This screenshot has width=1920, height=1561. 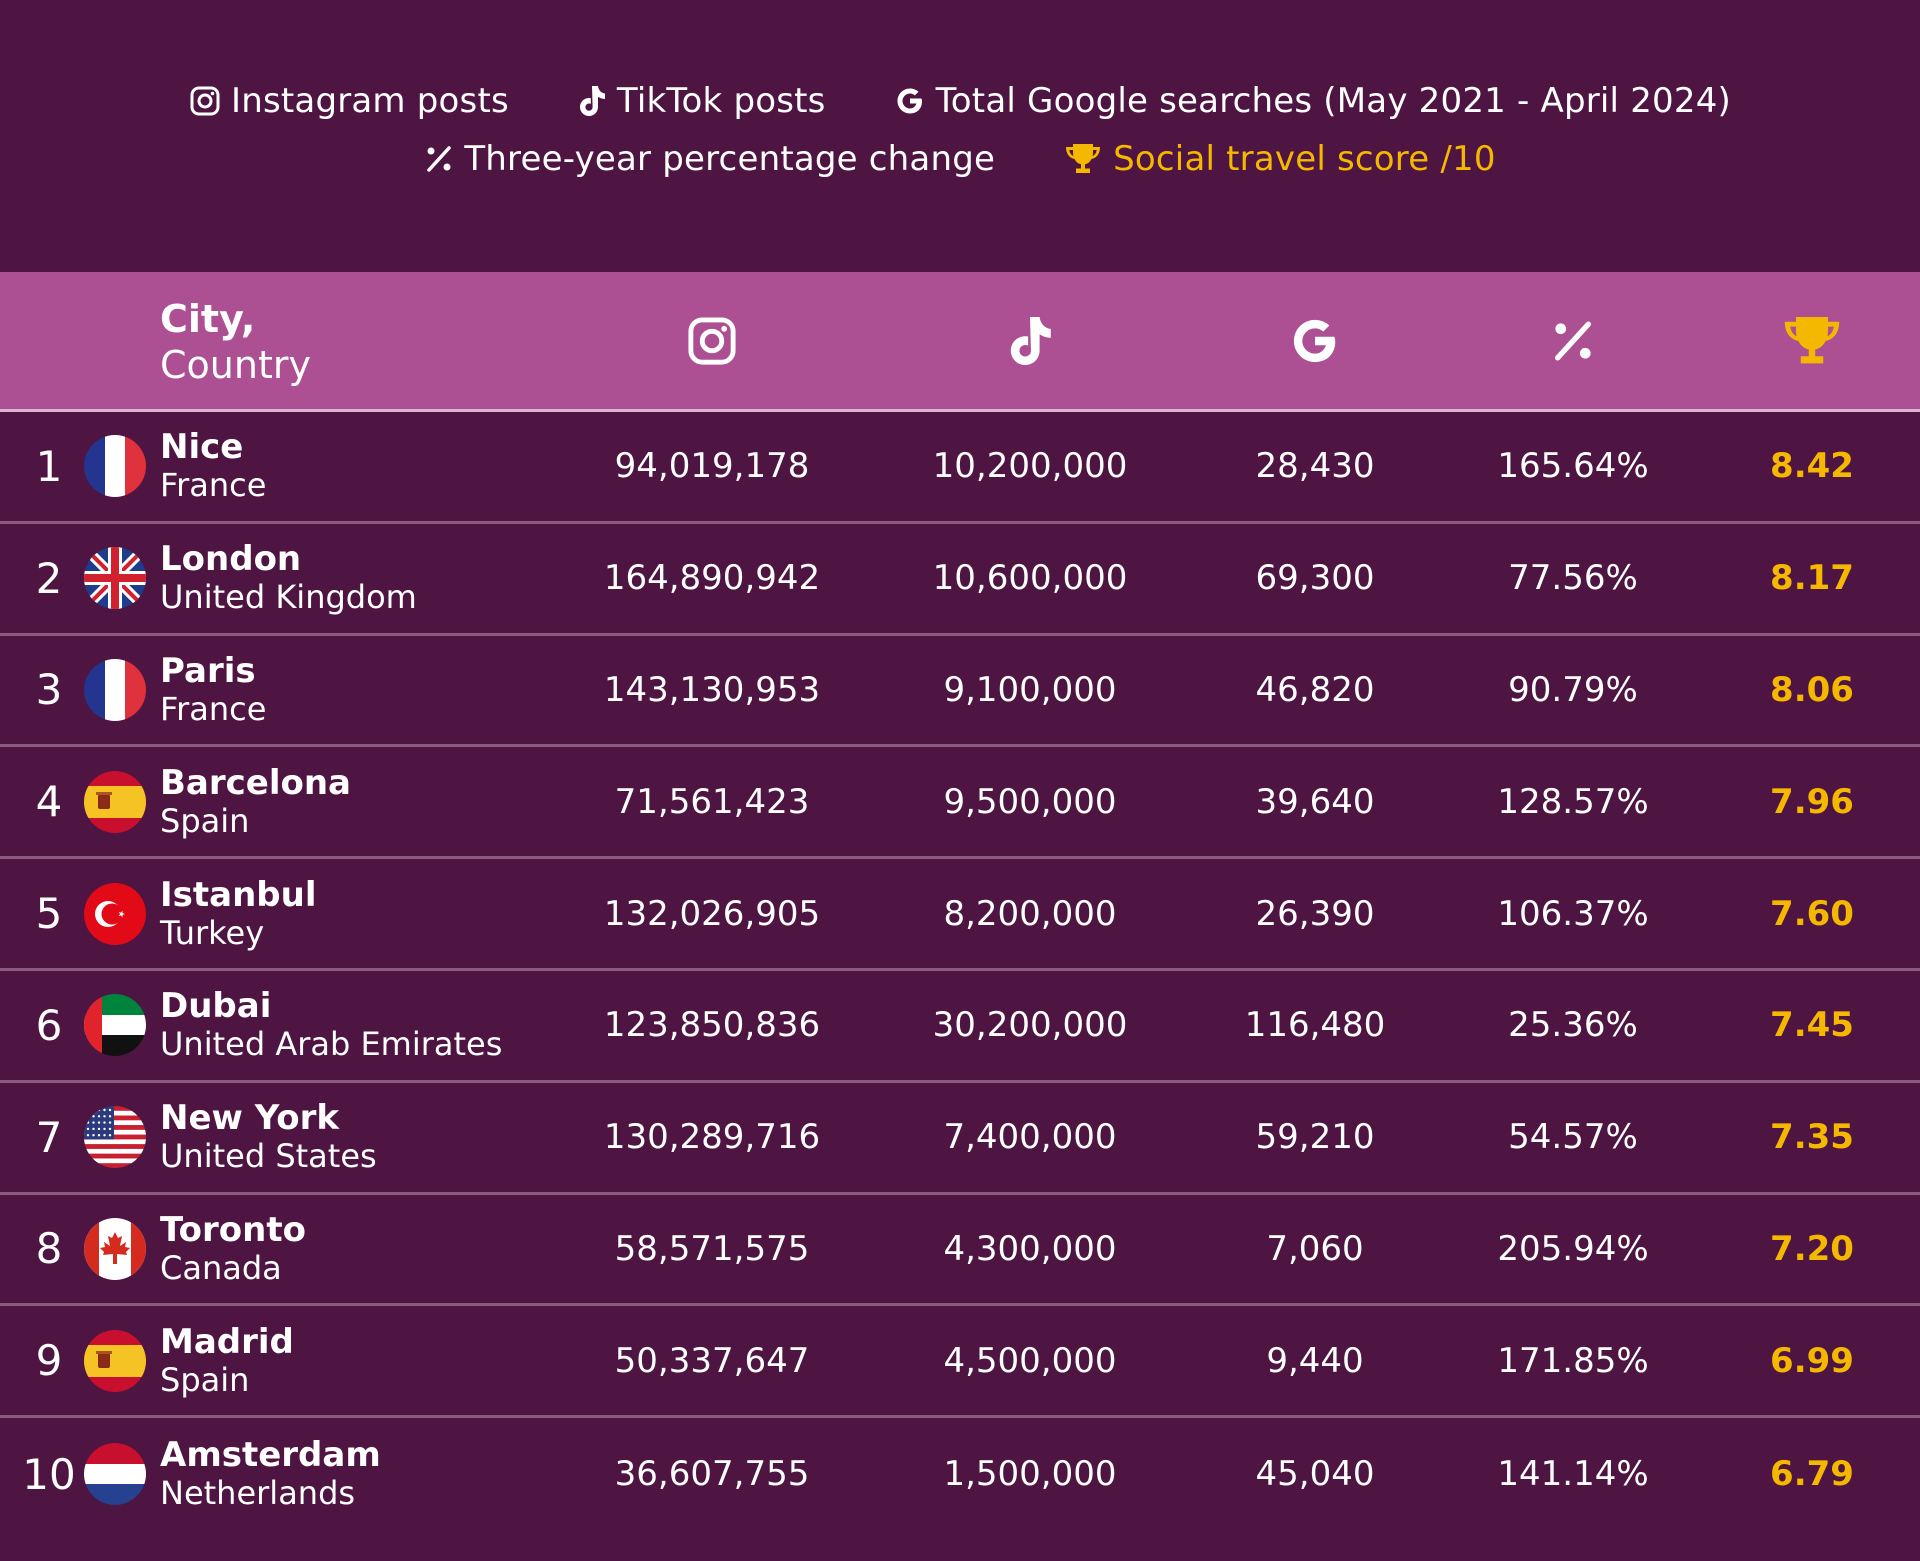 What do you see at coordinates (1315, 689) in the screenshot?
I see `google-searches-value: 46,820` at bounding box center [1315, 689].